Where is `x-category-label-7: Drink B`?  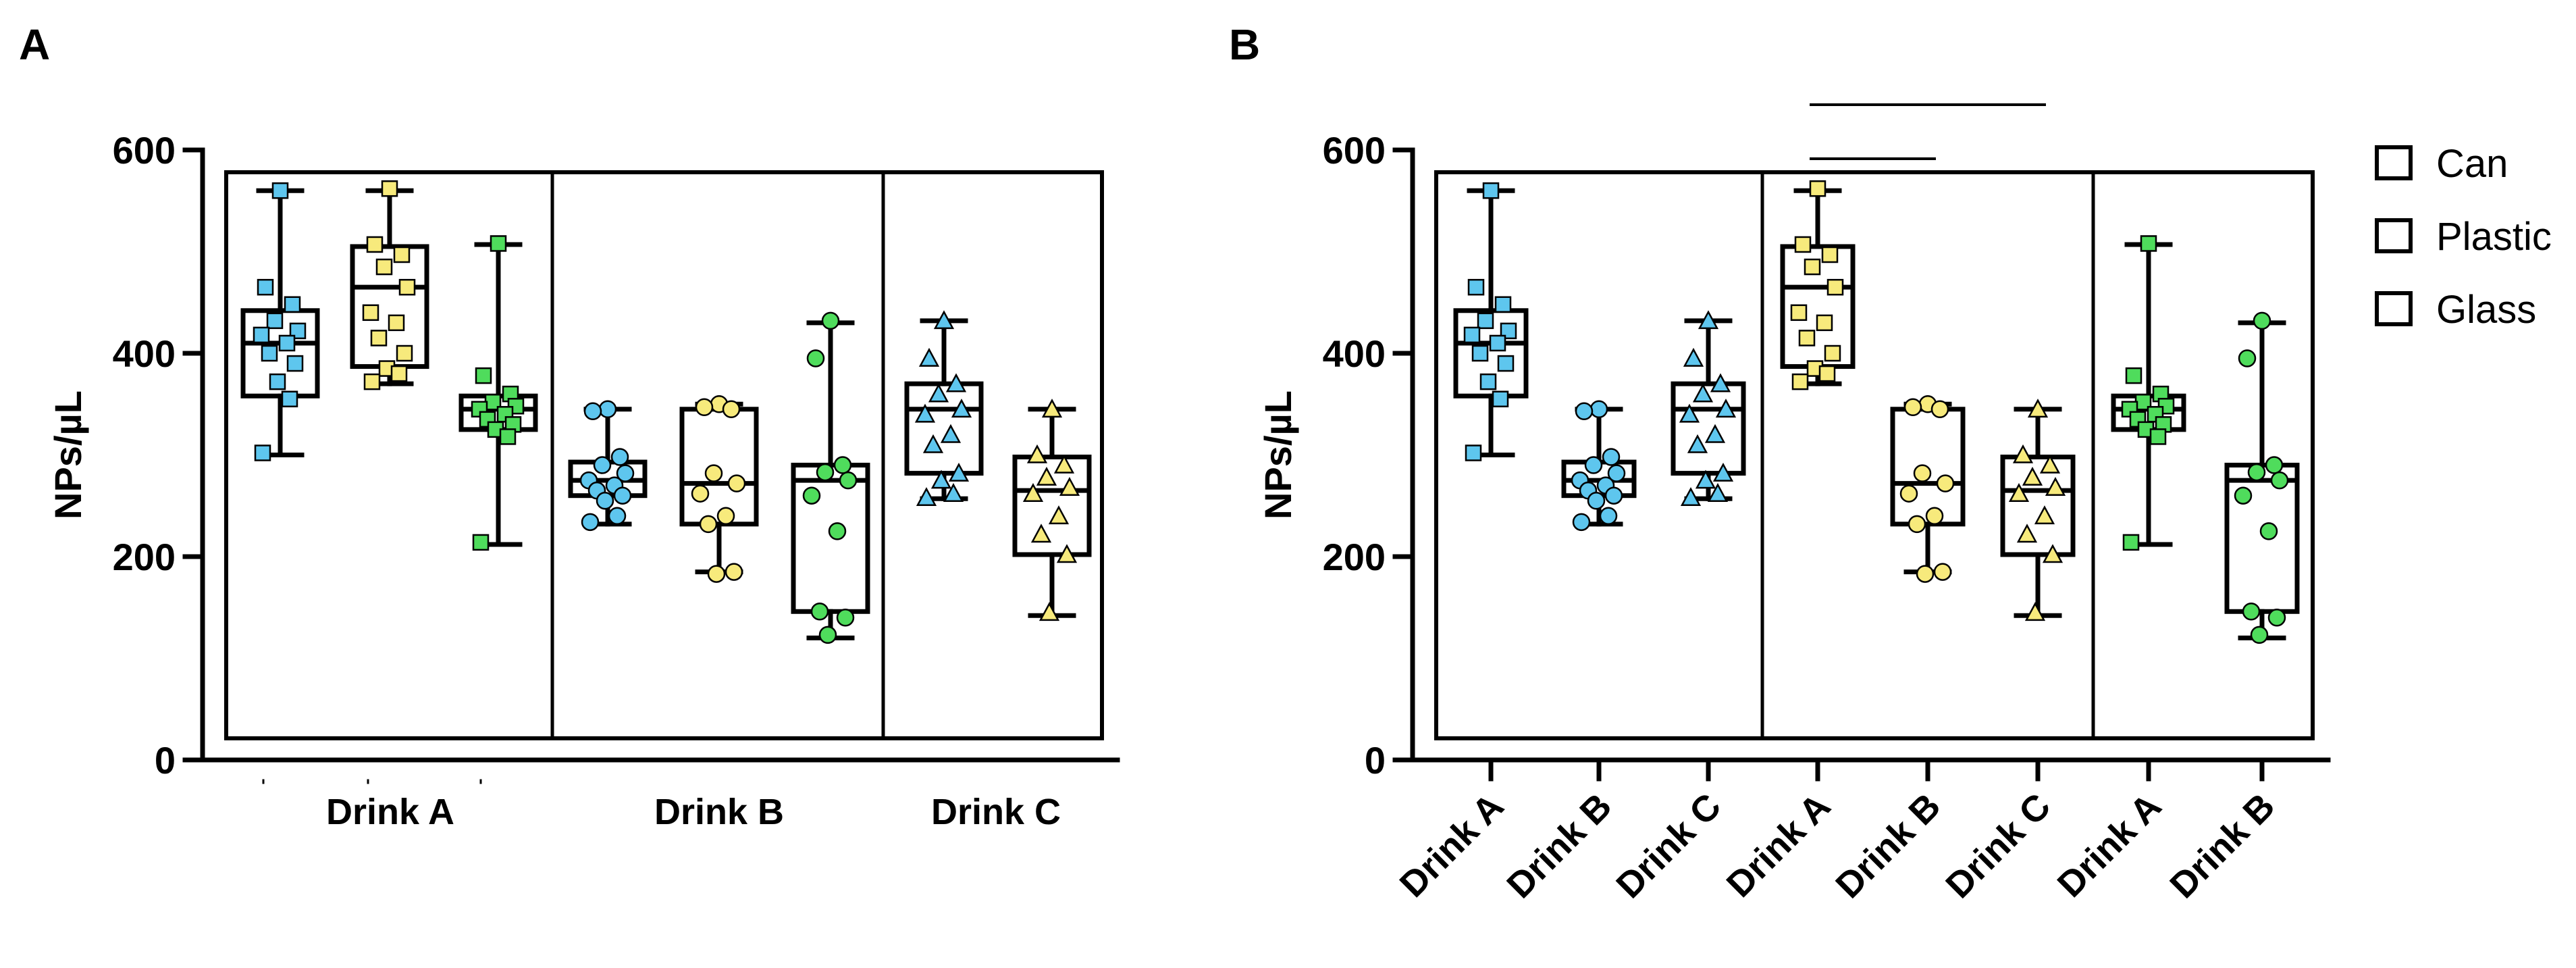 x-category-label-7: Drink B is located at coordinates (2222, 846).